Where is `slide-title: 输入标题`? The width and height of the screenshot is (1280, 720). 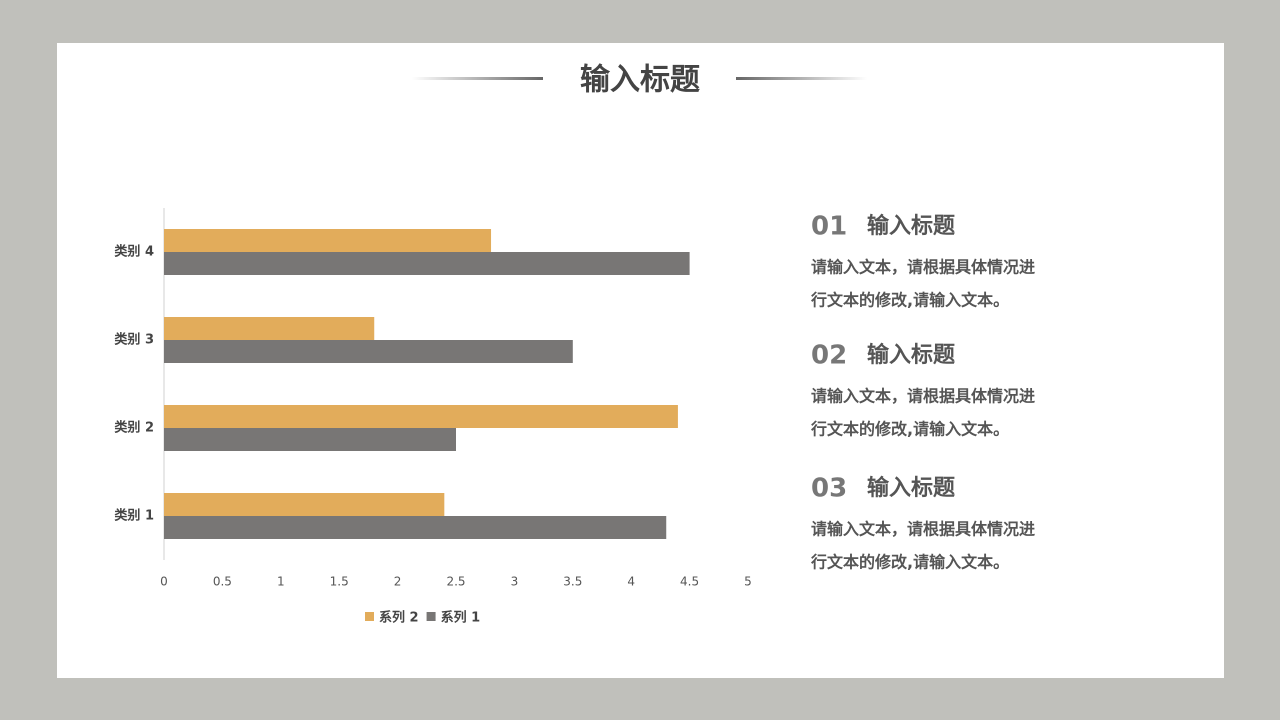
slide-title: 输入标题 is located at coordinates (640, 80).